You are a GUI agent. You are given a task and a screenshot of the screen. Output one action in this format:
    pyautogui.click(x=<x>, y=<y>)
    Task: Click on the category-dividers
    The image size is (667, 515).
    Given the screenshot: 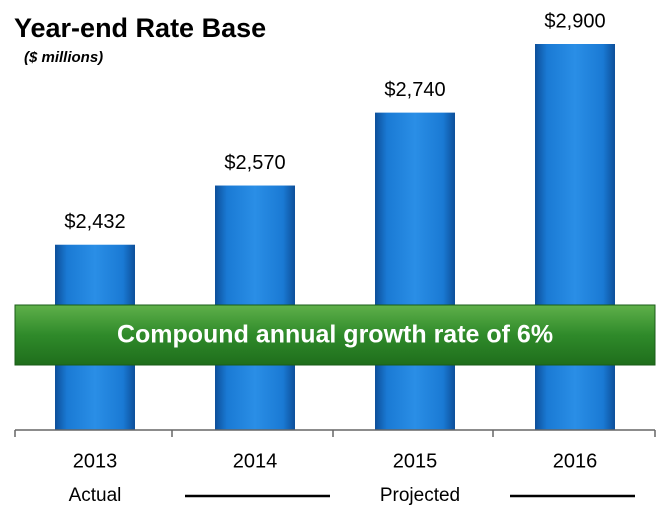 What is the action you would take?
    pyautogui.click(x=335, y=433)
    